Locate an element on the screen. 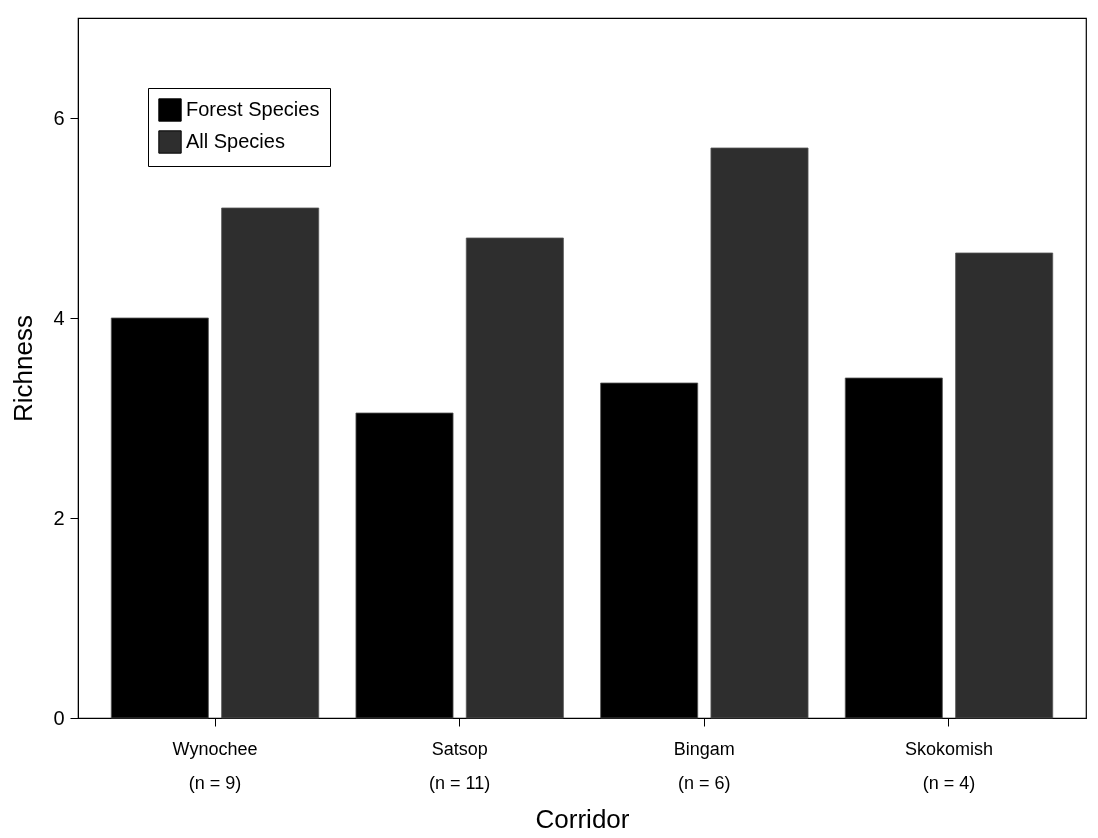  y-tick-label: 4 is located at coordinates (59, 317).